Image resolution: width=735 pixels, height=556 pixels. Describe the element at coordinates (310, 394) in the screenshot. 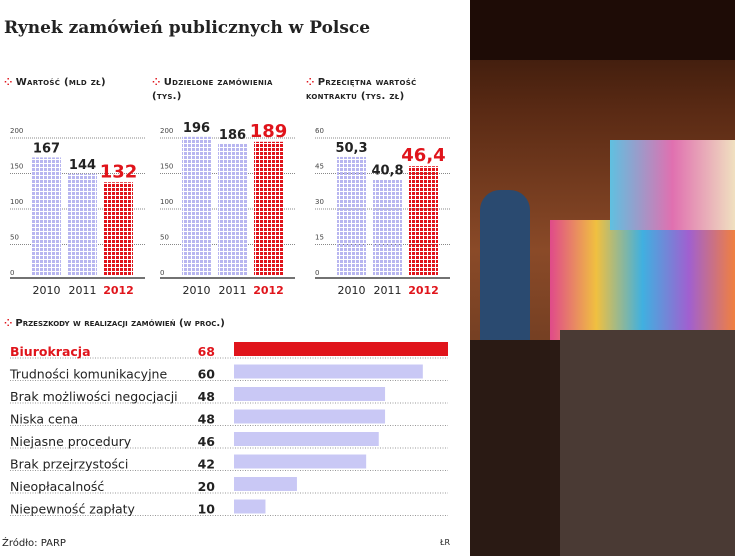

I see `bar-Brak możliwości negocjacji` at that location.